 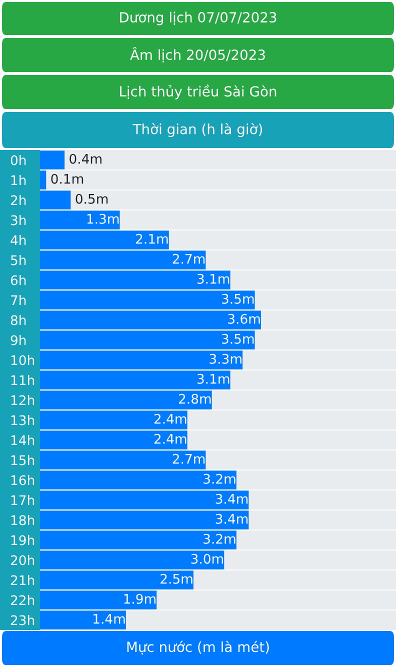 What do you see at coordinates (22, 480) in the screenshot?
I see `y-tick-label: 16h` at bounding box center [22, 480].